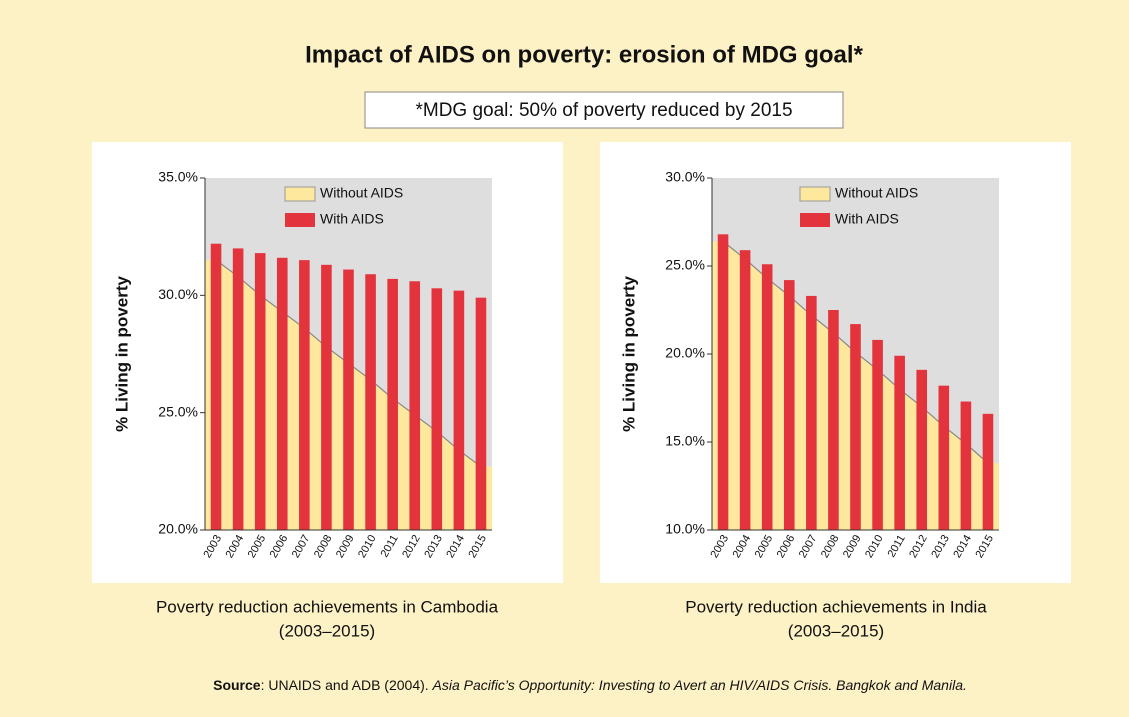 Image resolution: width=1129 pixels, height=717 pixels. I want to click on source-label: Source, so click(237, 685).